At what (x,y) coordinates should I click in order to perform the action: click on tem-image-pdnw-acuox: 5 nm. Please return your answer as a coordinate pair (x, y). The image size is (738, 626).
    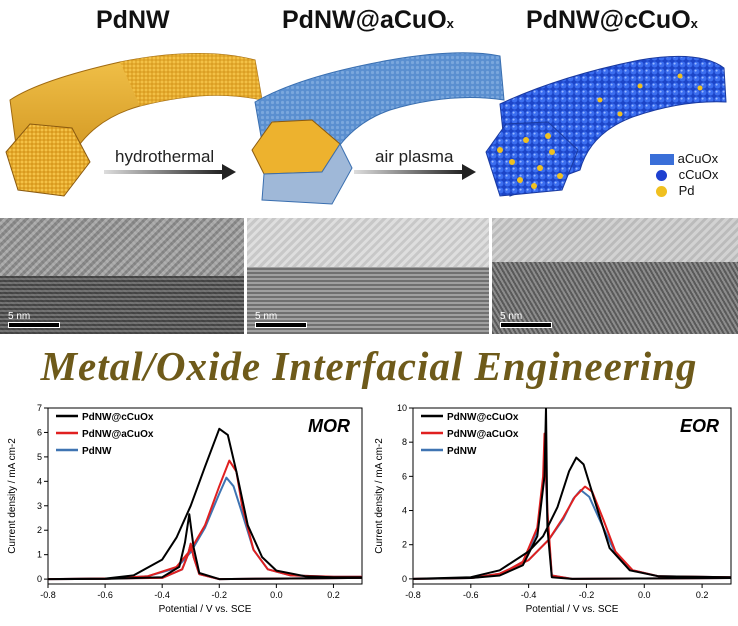
    Looking at the image, I should click on (368, 276).